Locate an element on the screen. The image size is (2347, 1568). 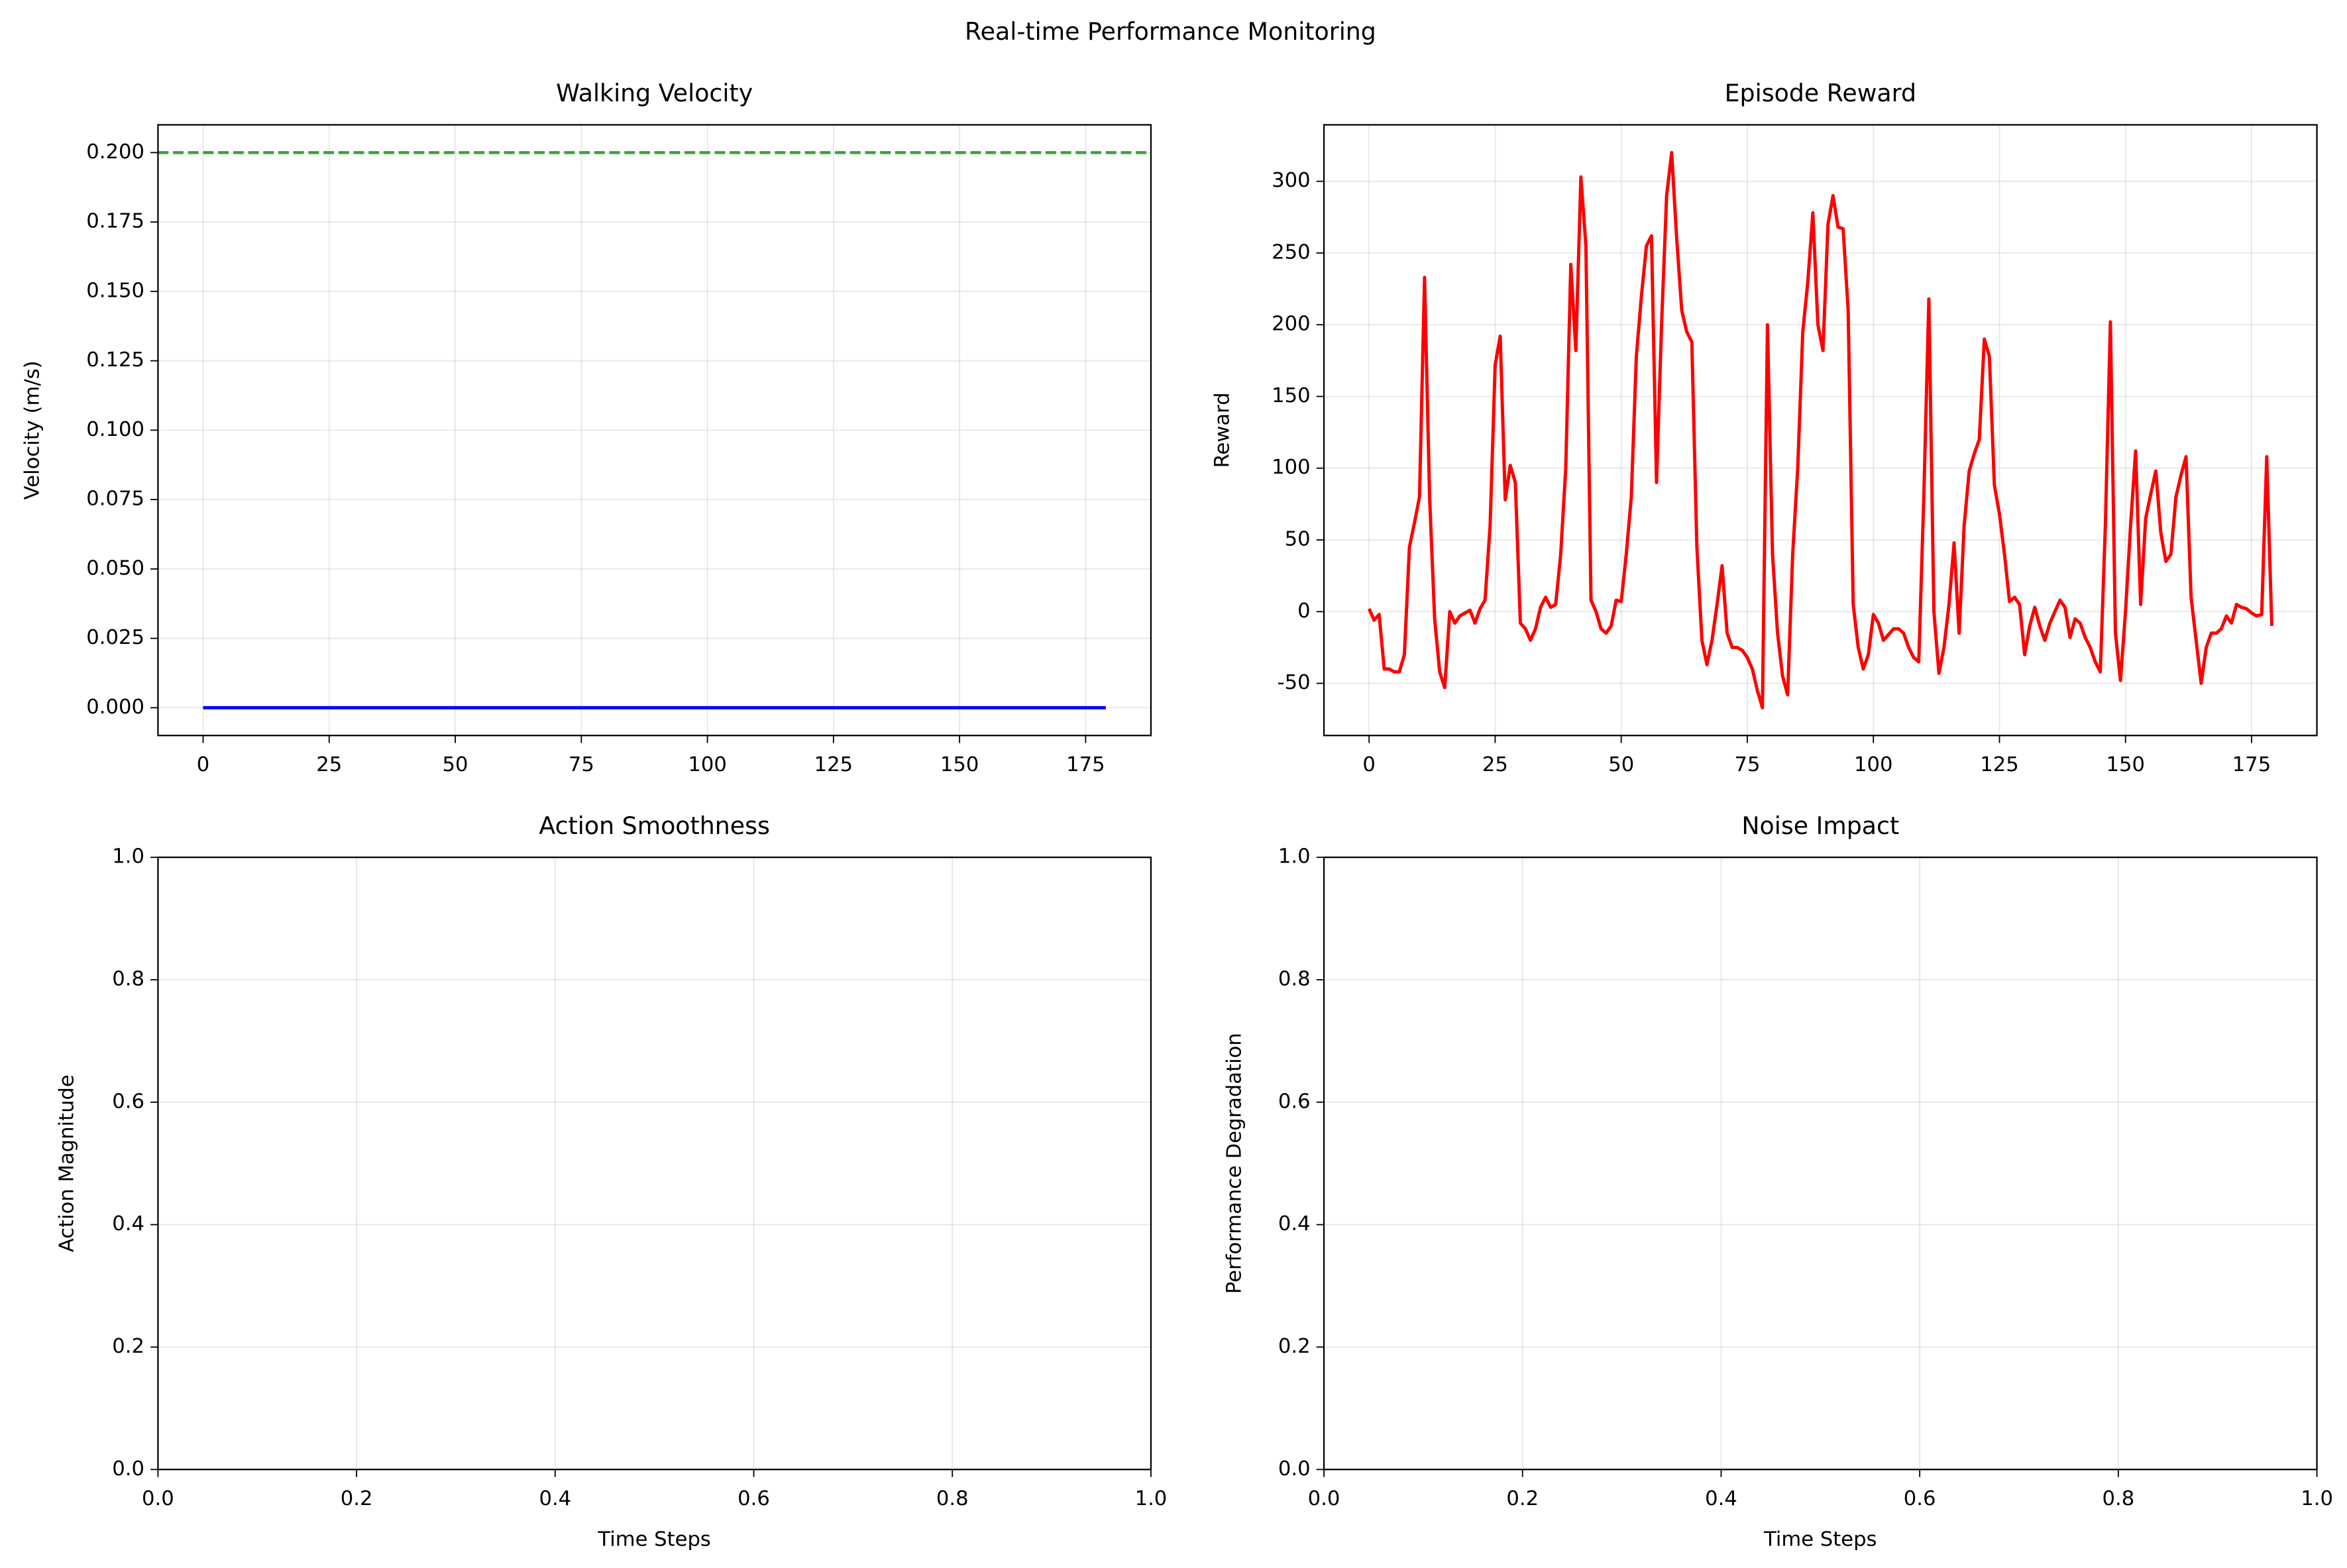
y-tick-label: 0.075 is located at coordinates (115, 499).